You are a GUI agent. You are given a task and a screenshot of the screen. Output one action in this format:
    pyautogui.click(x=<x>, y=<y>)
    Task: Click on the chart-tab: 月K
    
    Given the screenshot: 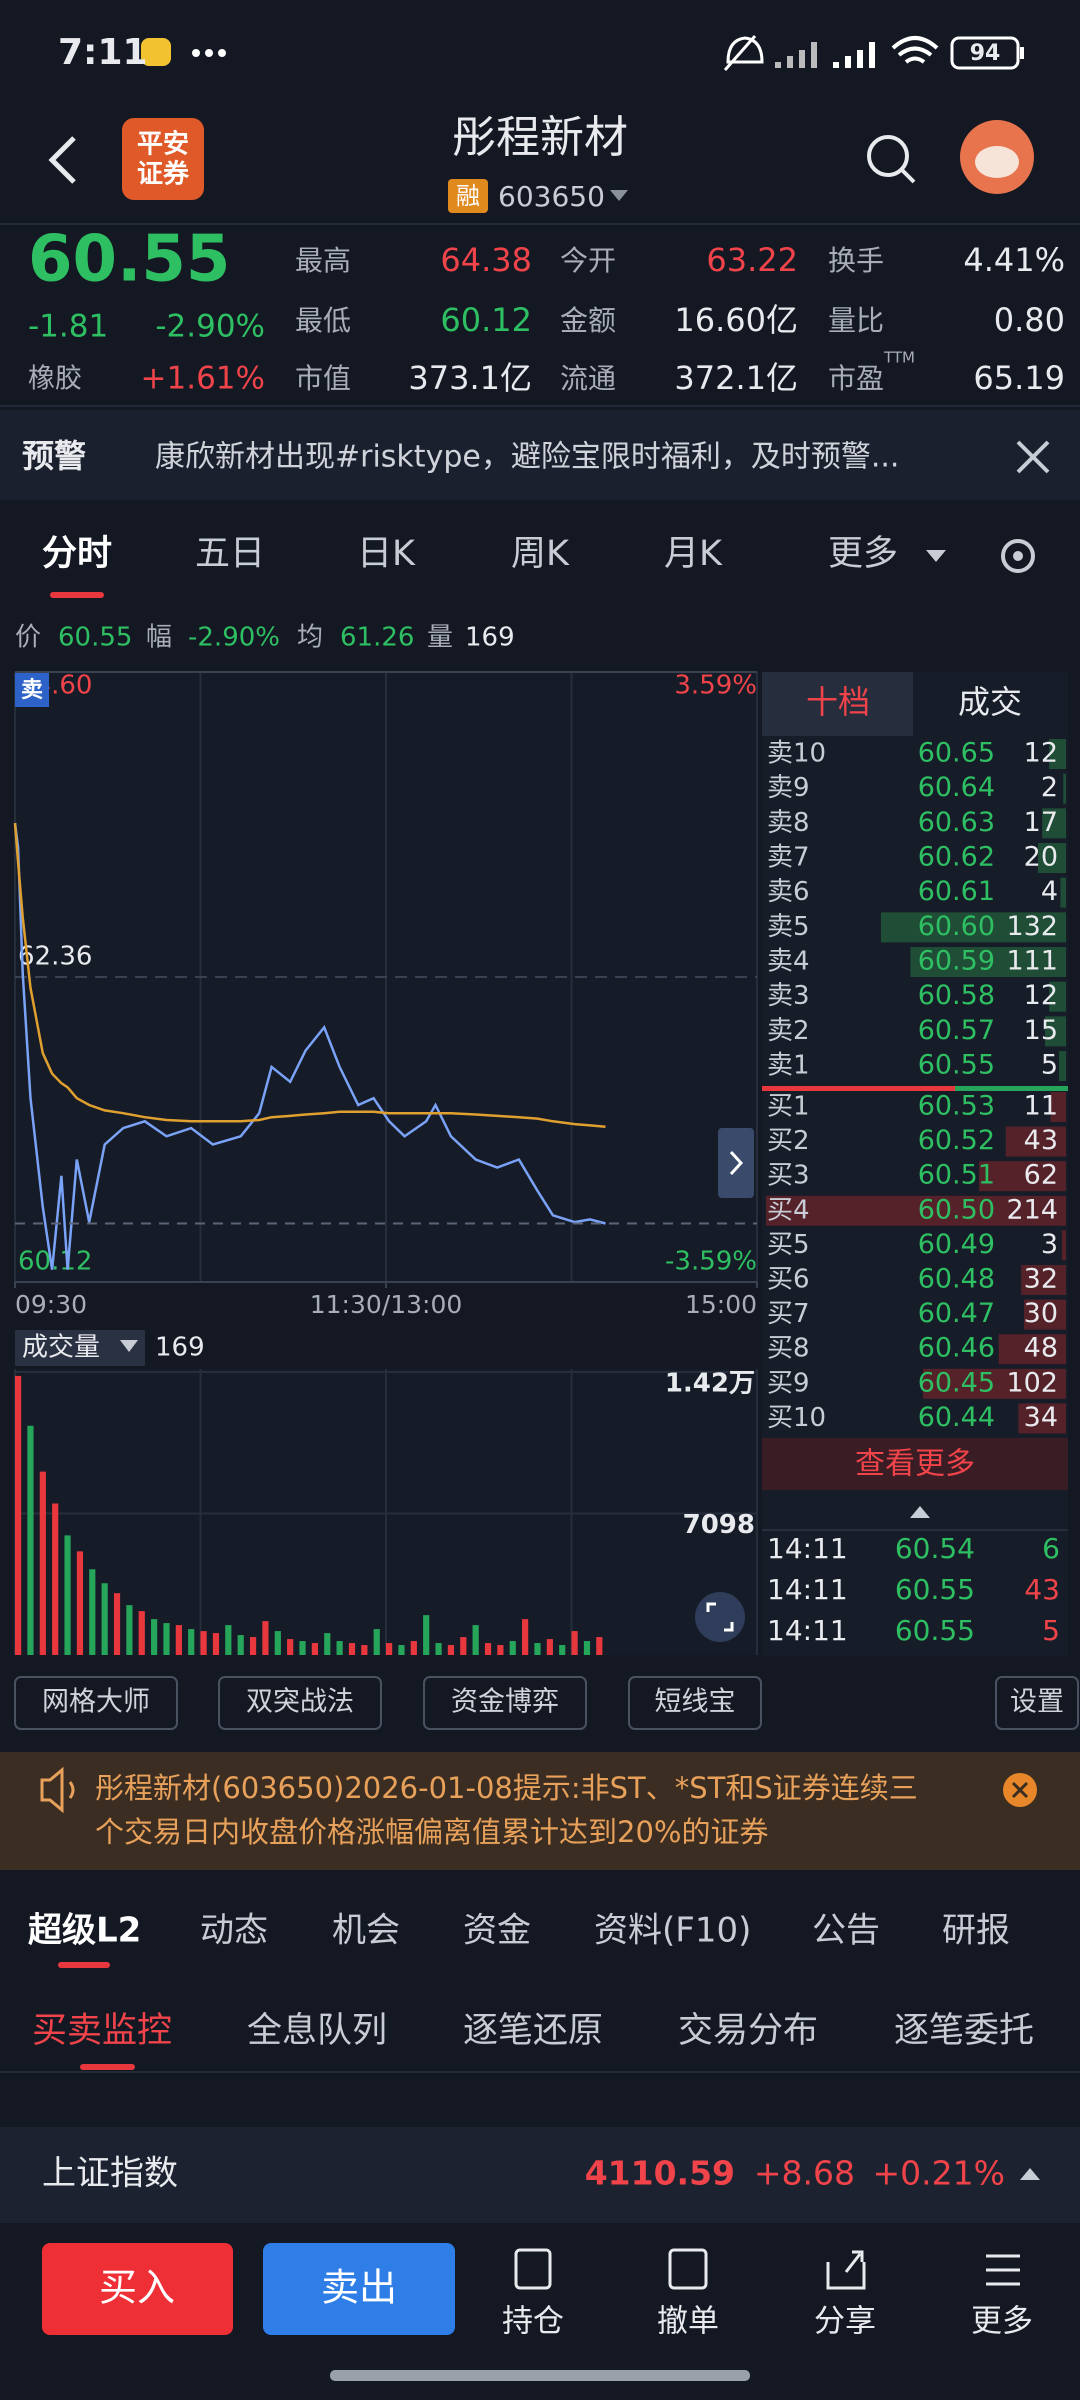 What is the action you would take?
    pyautogui.click(x=693, y=554)
    